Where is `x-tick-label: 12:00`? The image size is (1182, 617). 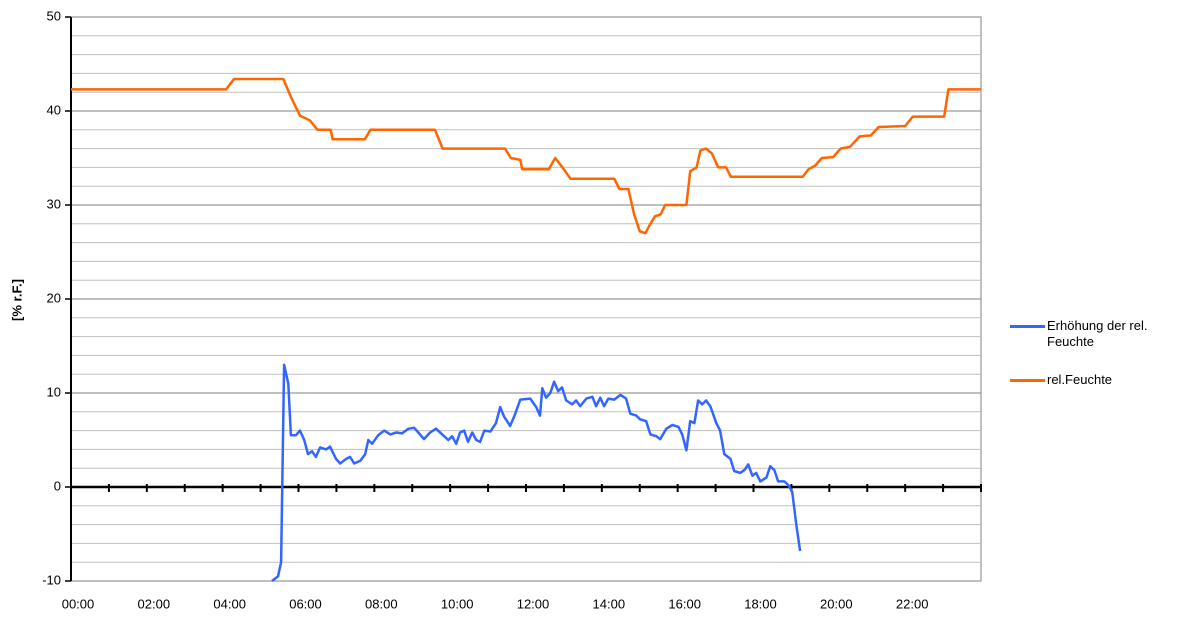
x-tick-label: 12:00 is located at coordinates (533, 603).